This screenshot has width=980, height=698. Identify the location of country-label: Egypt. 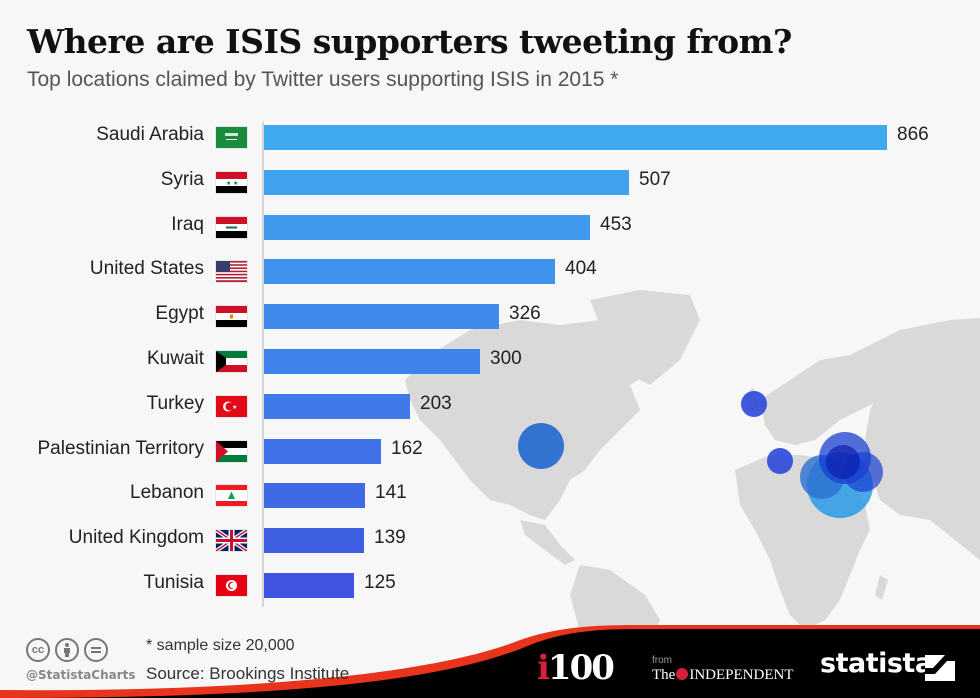
(179, 314).